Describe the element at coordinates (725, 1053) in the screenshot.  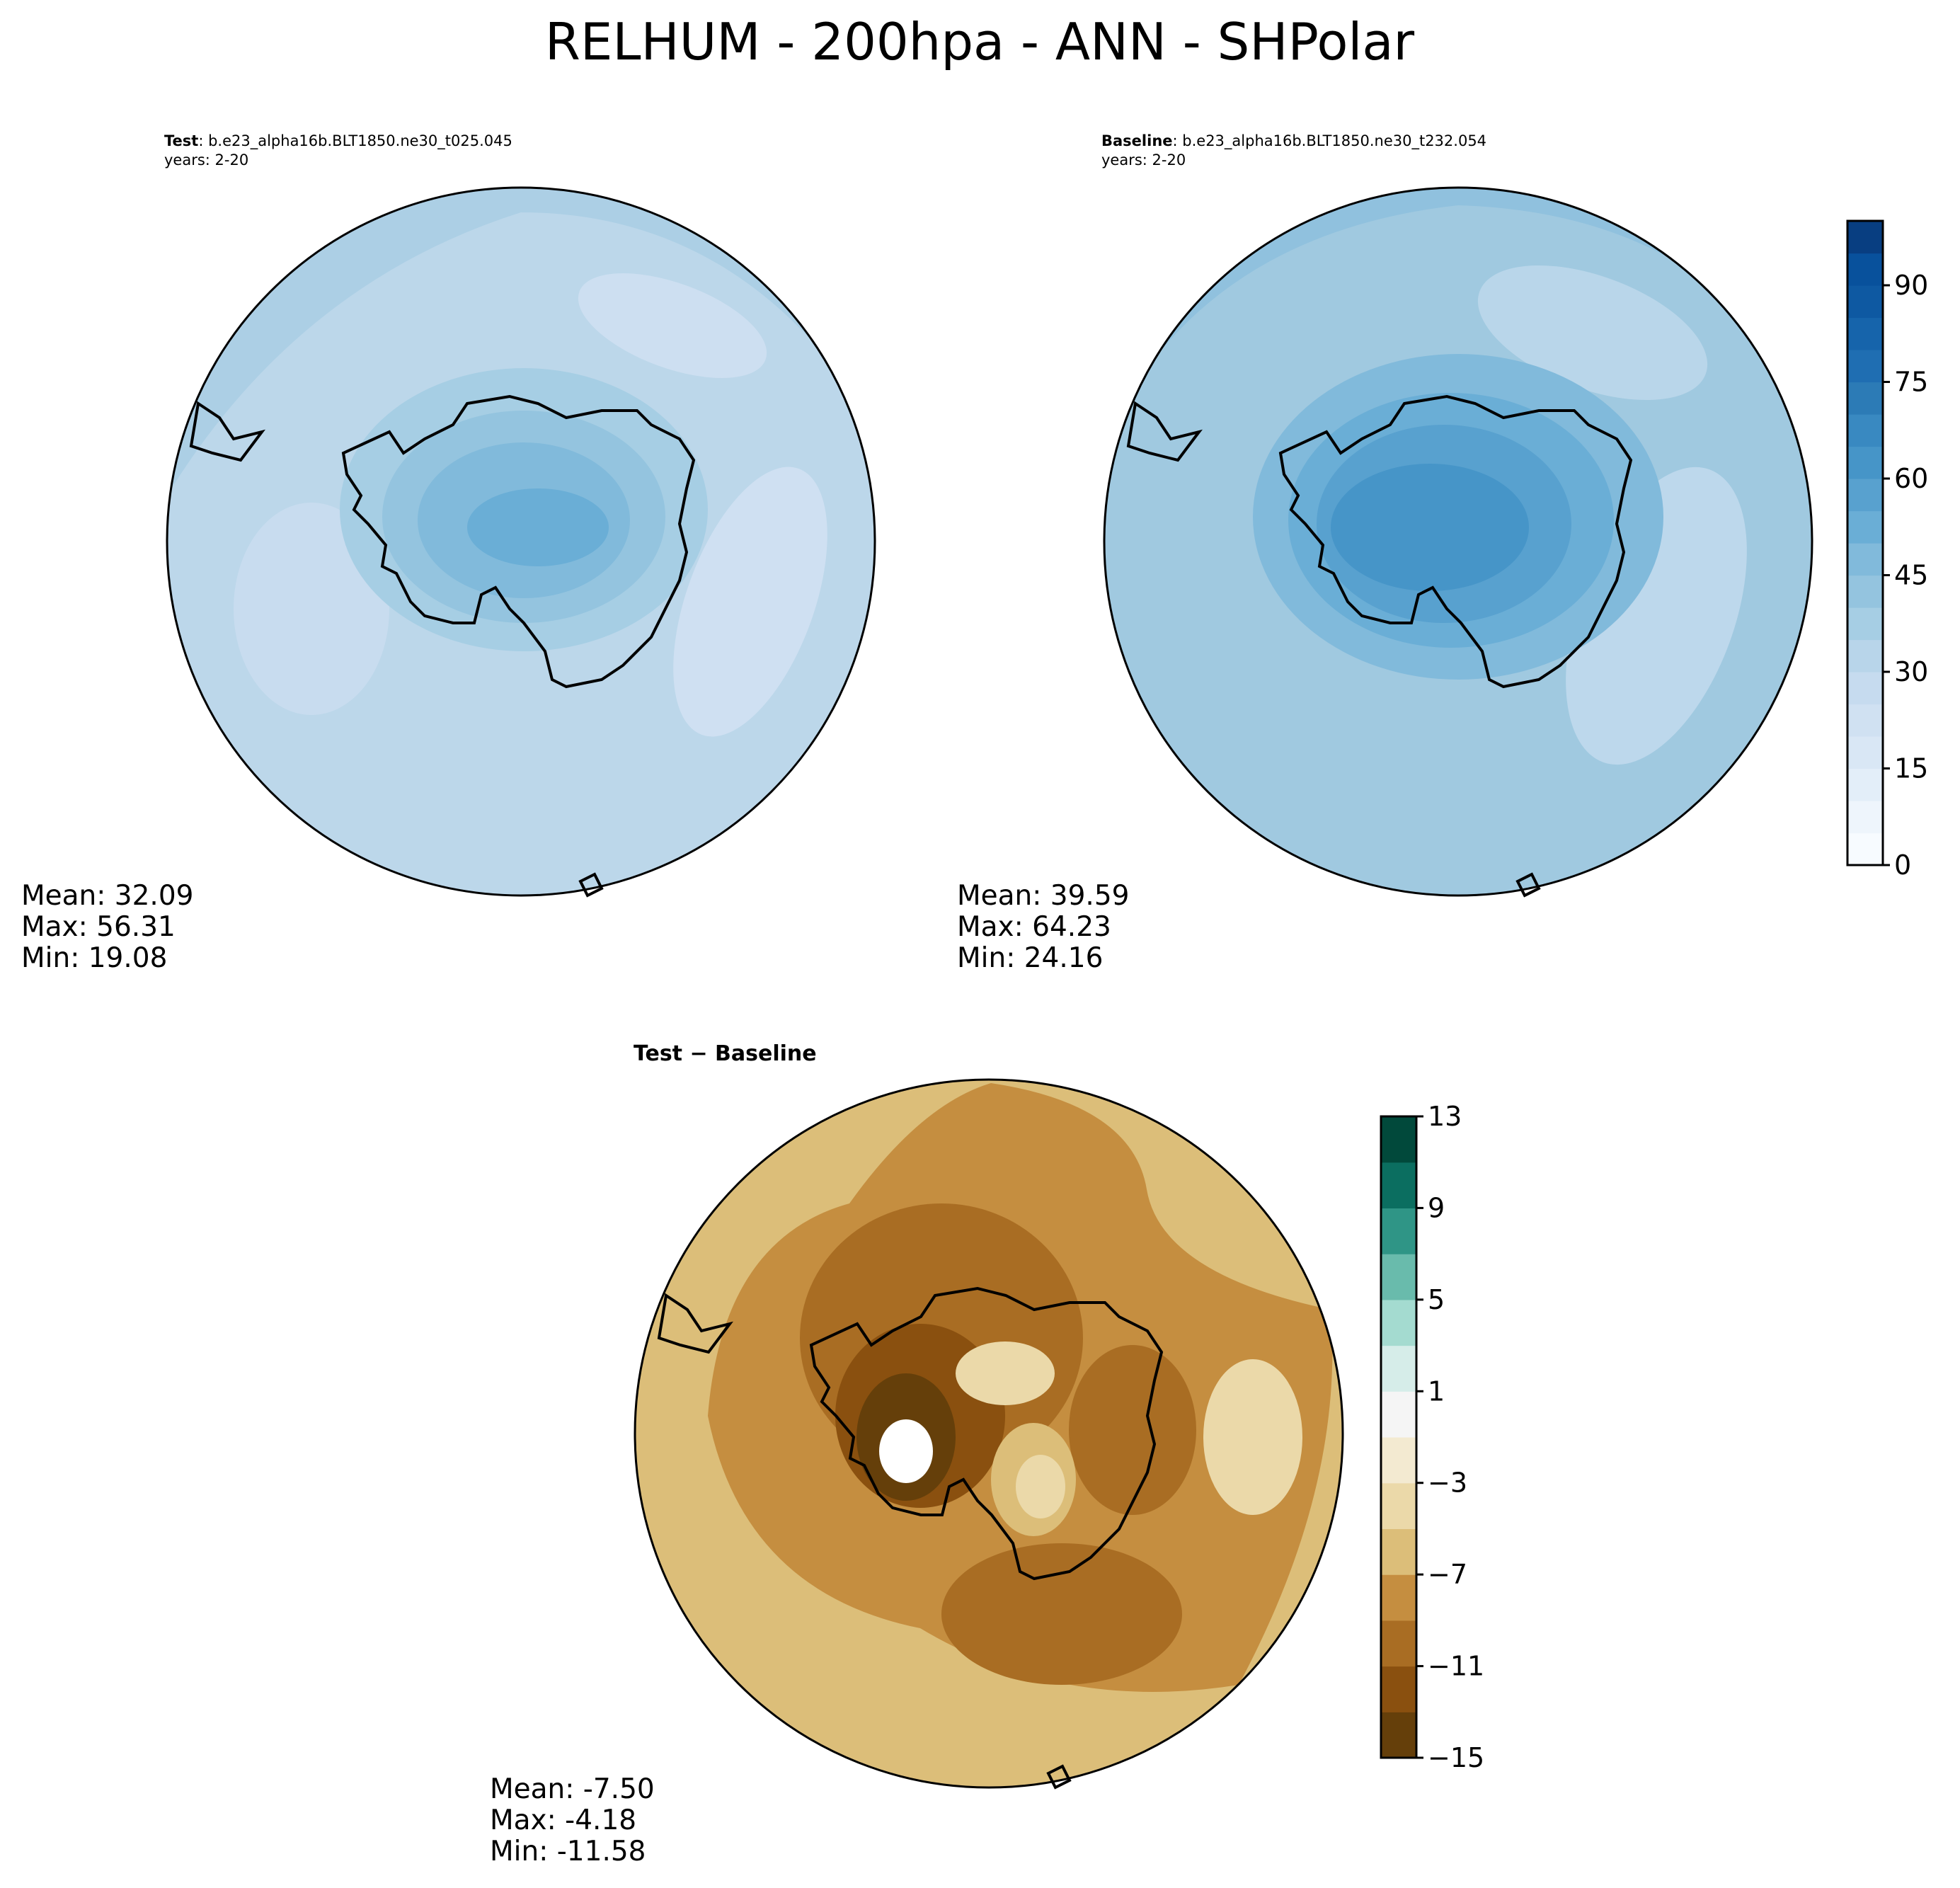
I see `panel-diff-label: Test − Baseline` at that location.